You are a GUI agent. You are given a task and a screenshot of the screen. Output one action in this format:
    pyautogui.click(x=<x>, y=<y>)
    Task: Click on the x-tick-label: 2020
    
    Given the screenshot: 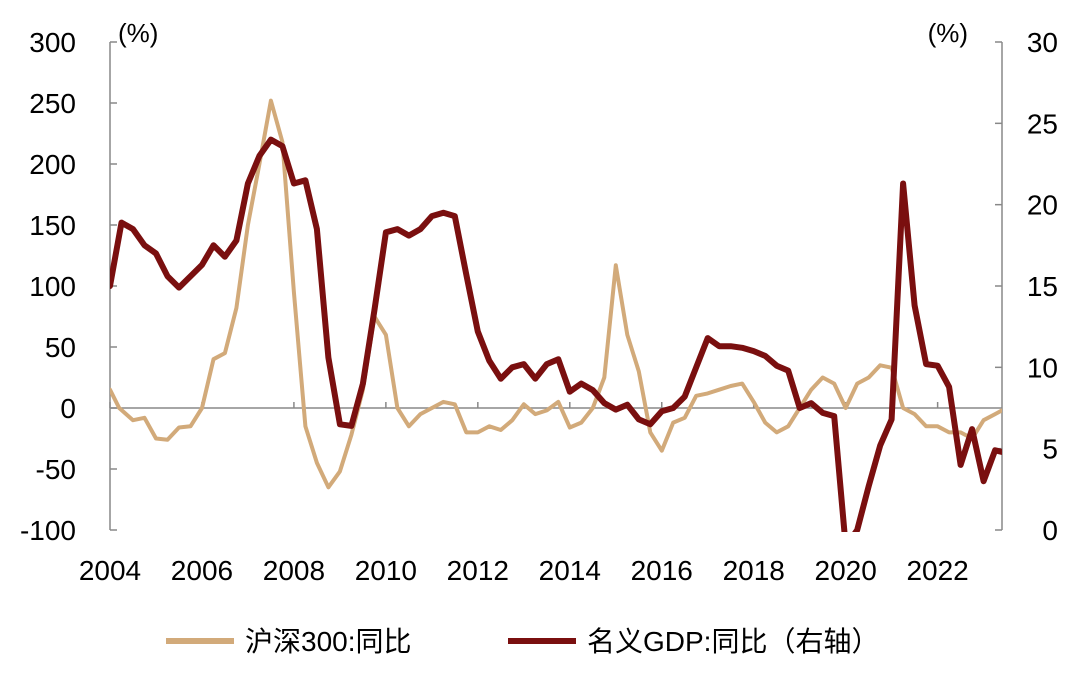 What is the action you would take?
    pyautogui.click(x=846, y=570)
    